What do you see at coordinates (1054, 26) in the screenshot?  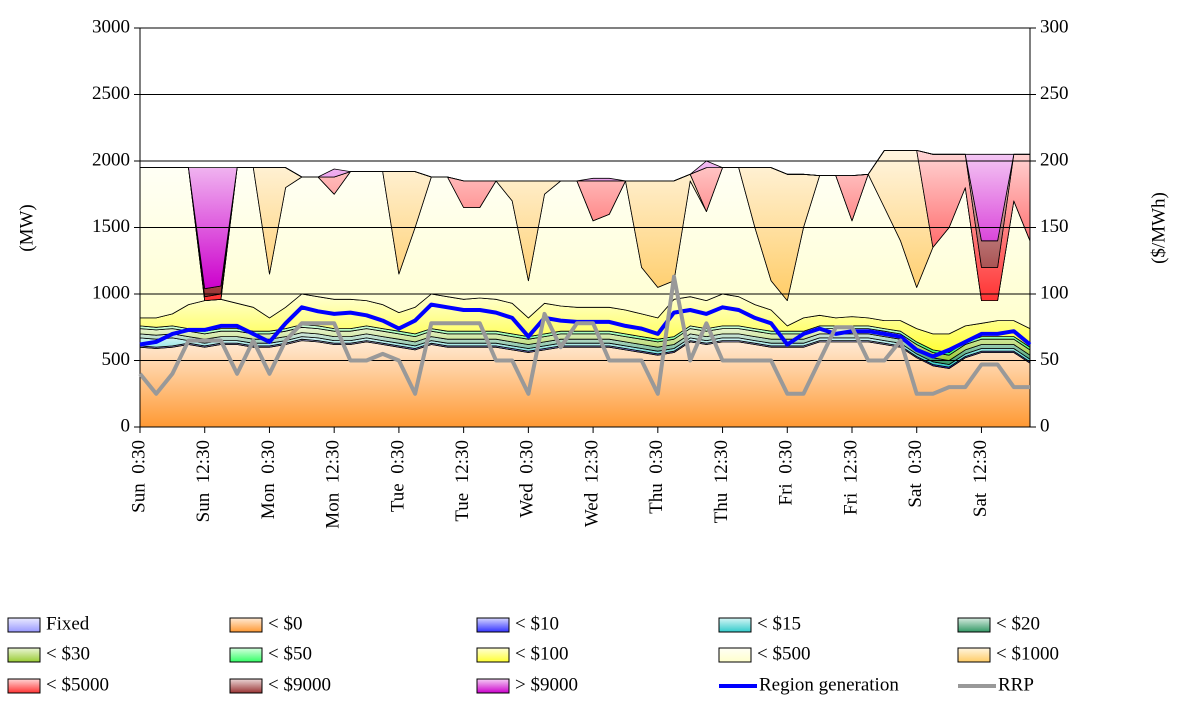 I see `y2-tick-label: 300` at bounding box center [1054, 26].